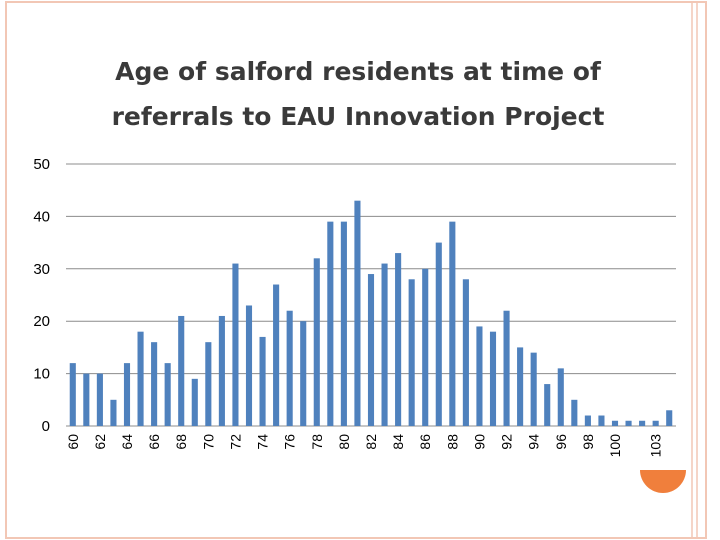  What do you see at coordinates (398, 442) in the screenshot?
I see `x-tick-label: 84` at bounding box center [398, 442].